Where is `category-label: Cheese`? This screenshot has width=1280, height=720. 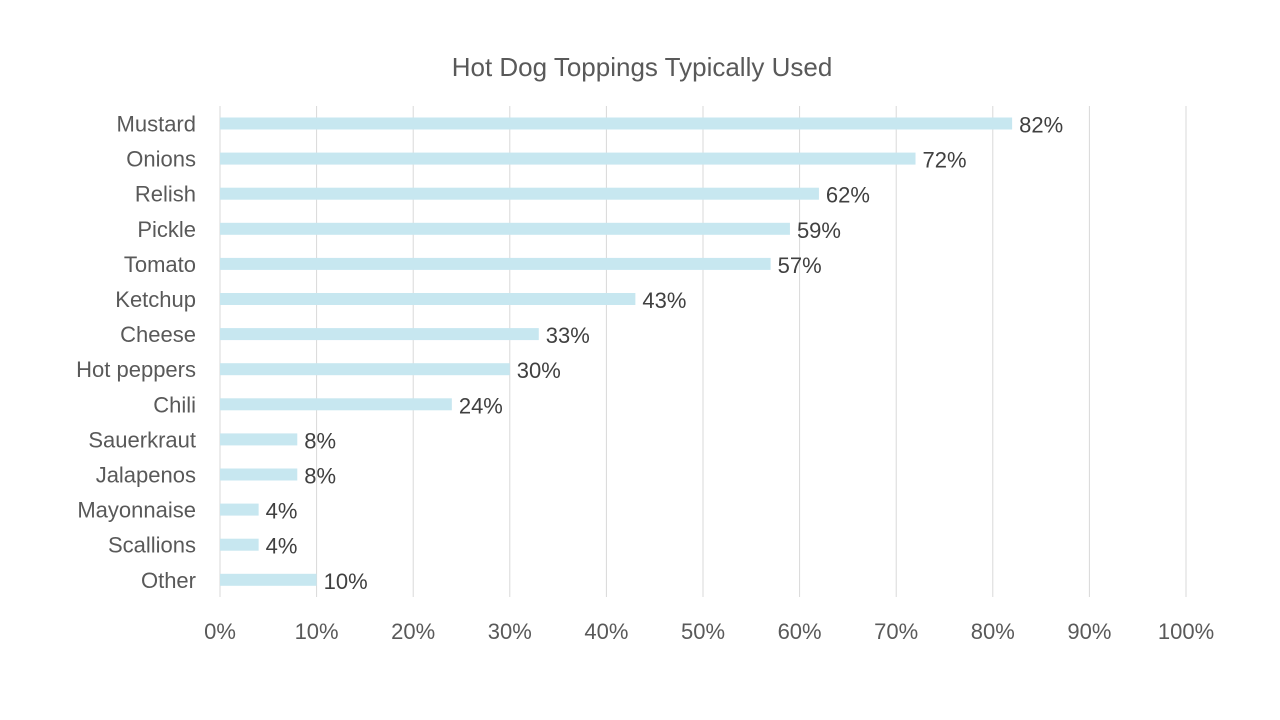 category-label: Cheese is located at coordinates (158, 334).